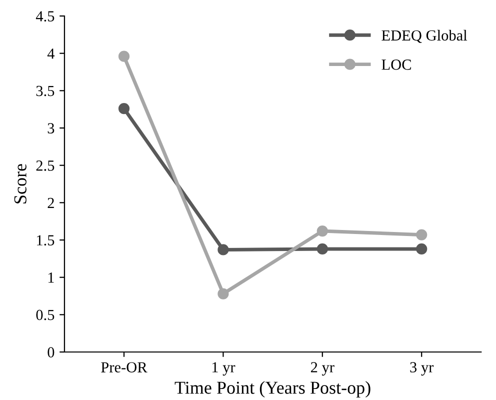 The width and height of the screenshot is (496, 400). I want to click on x-tick-label: 2 yr, so click(322, 369).